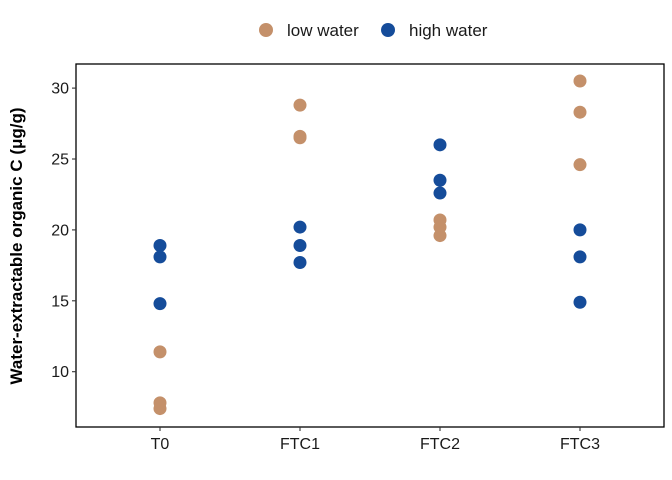  I want to click on x-tick-label: FTC1, so click(300, 444).